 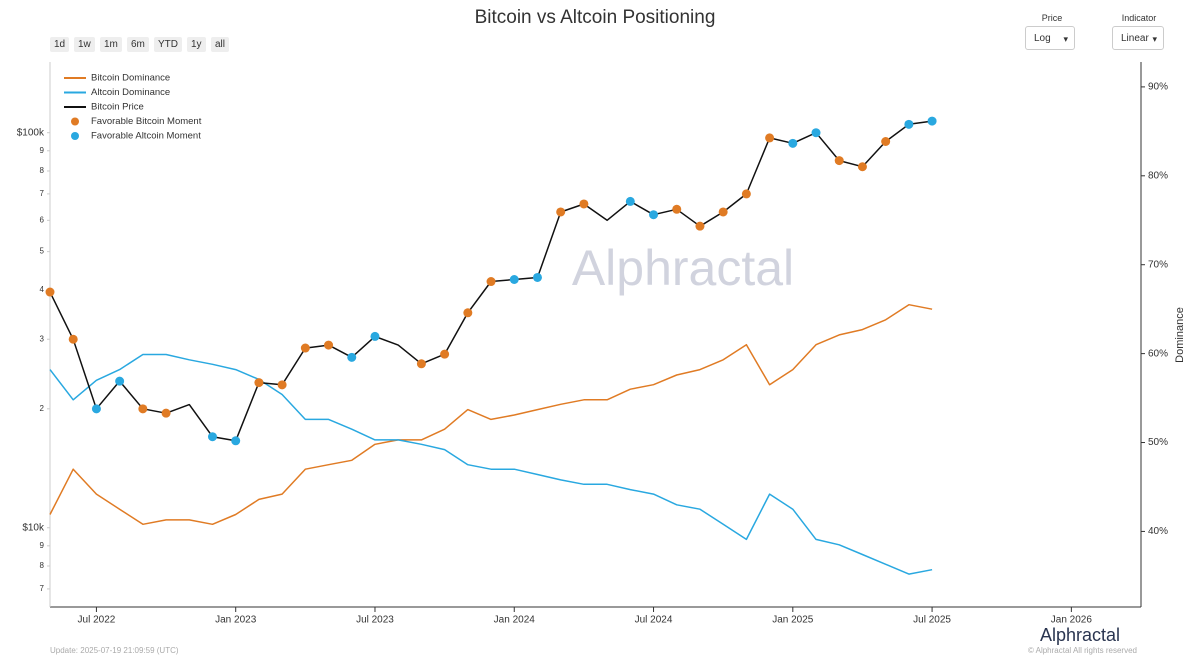 I want to click on range-button: 6m, so click(x=138, y=44).